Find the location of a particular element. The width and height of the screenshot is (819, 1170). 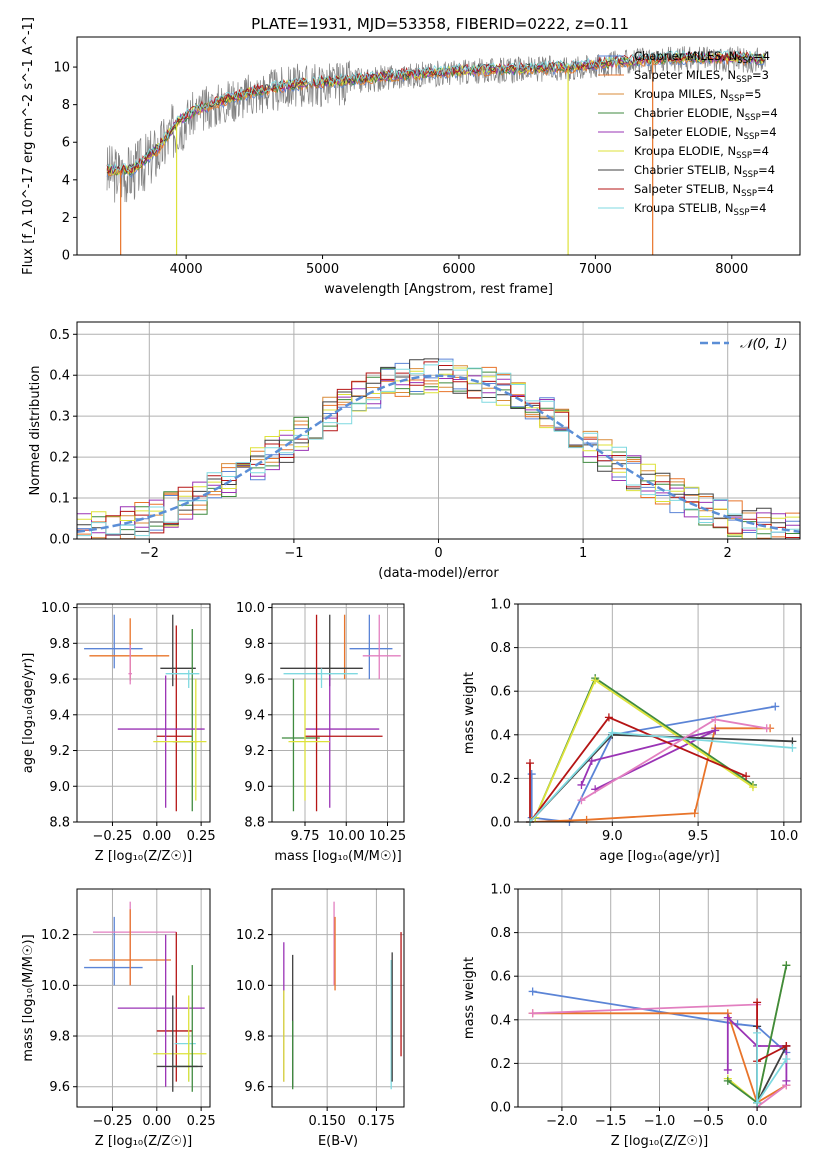

y-tick-label: 8 is located at coordinates (66, 105).